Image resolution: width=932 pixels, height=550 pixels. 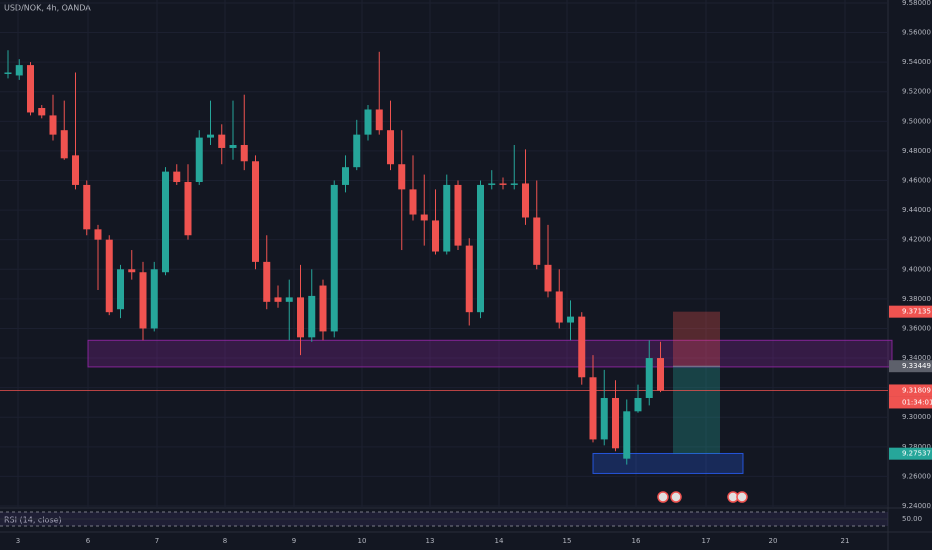 What do you see at coordinates (916, 366) in the screenshot?
I see `entry-label: 9.33449` at bounding box center [916, 366].